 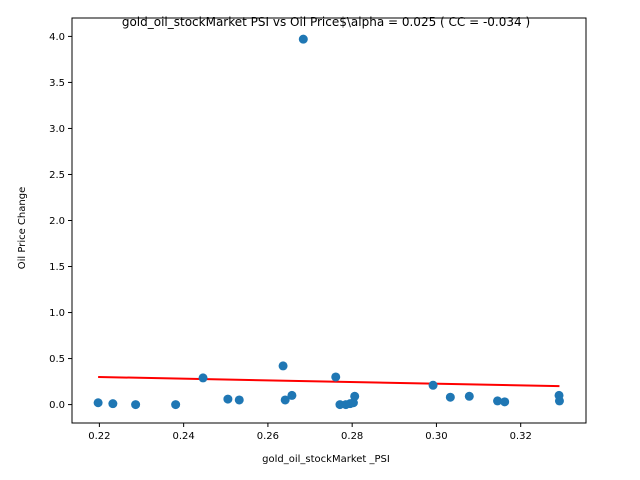 I want to click on regression-line-group, so click(x=329, y=381).